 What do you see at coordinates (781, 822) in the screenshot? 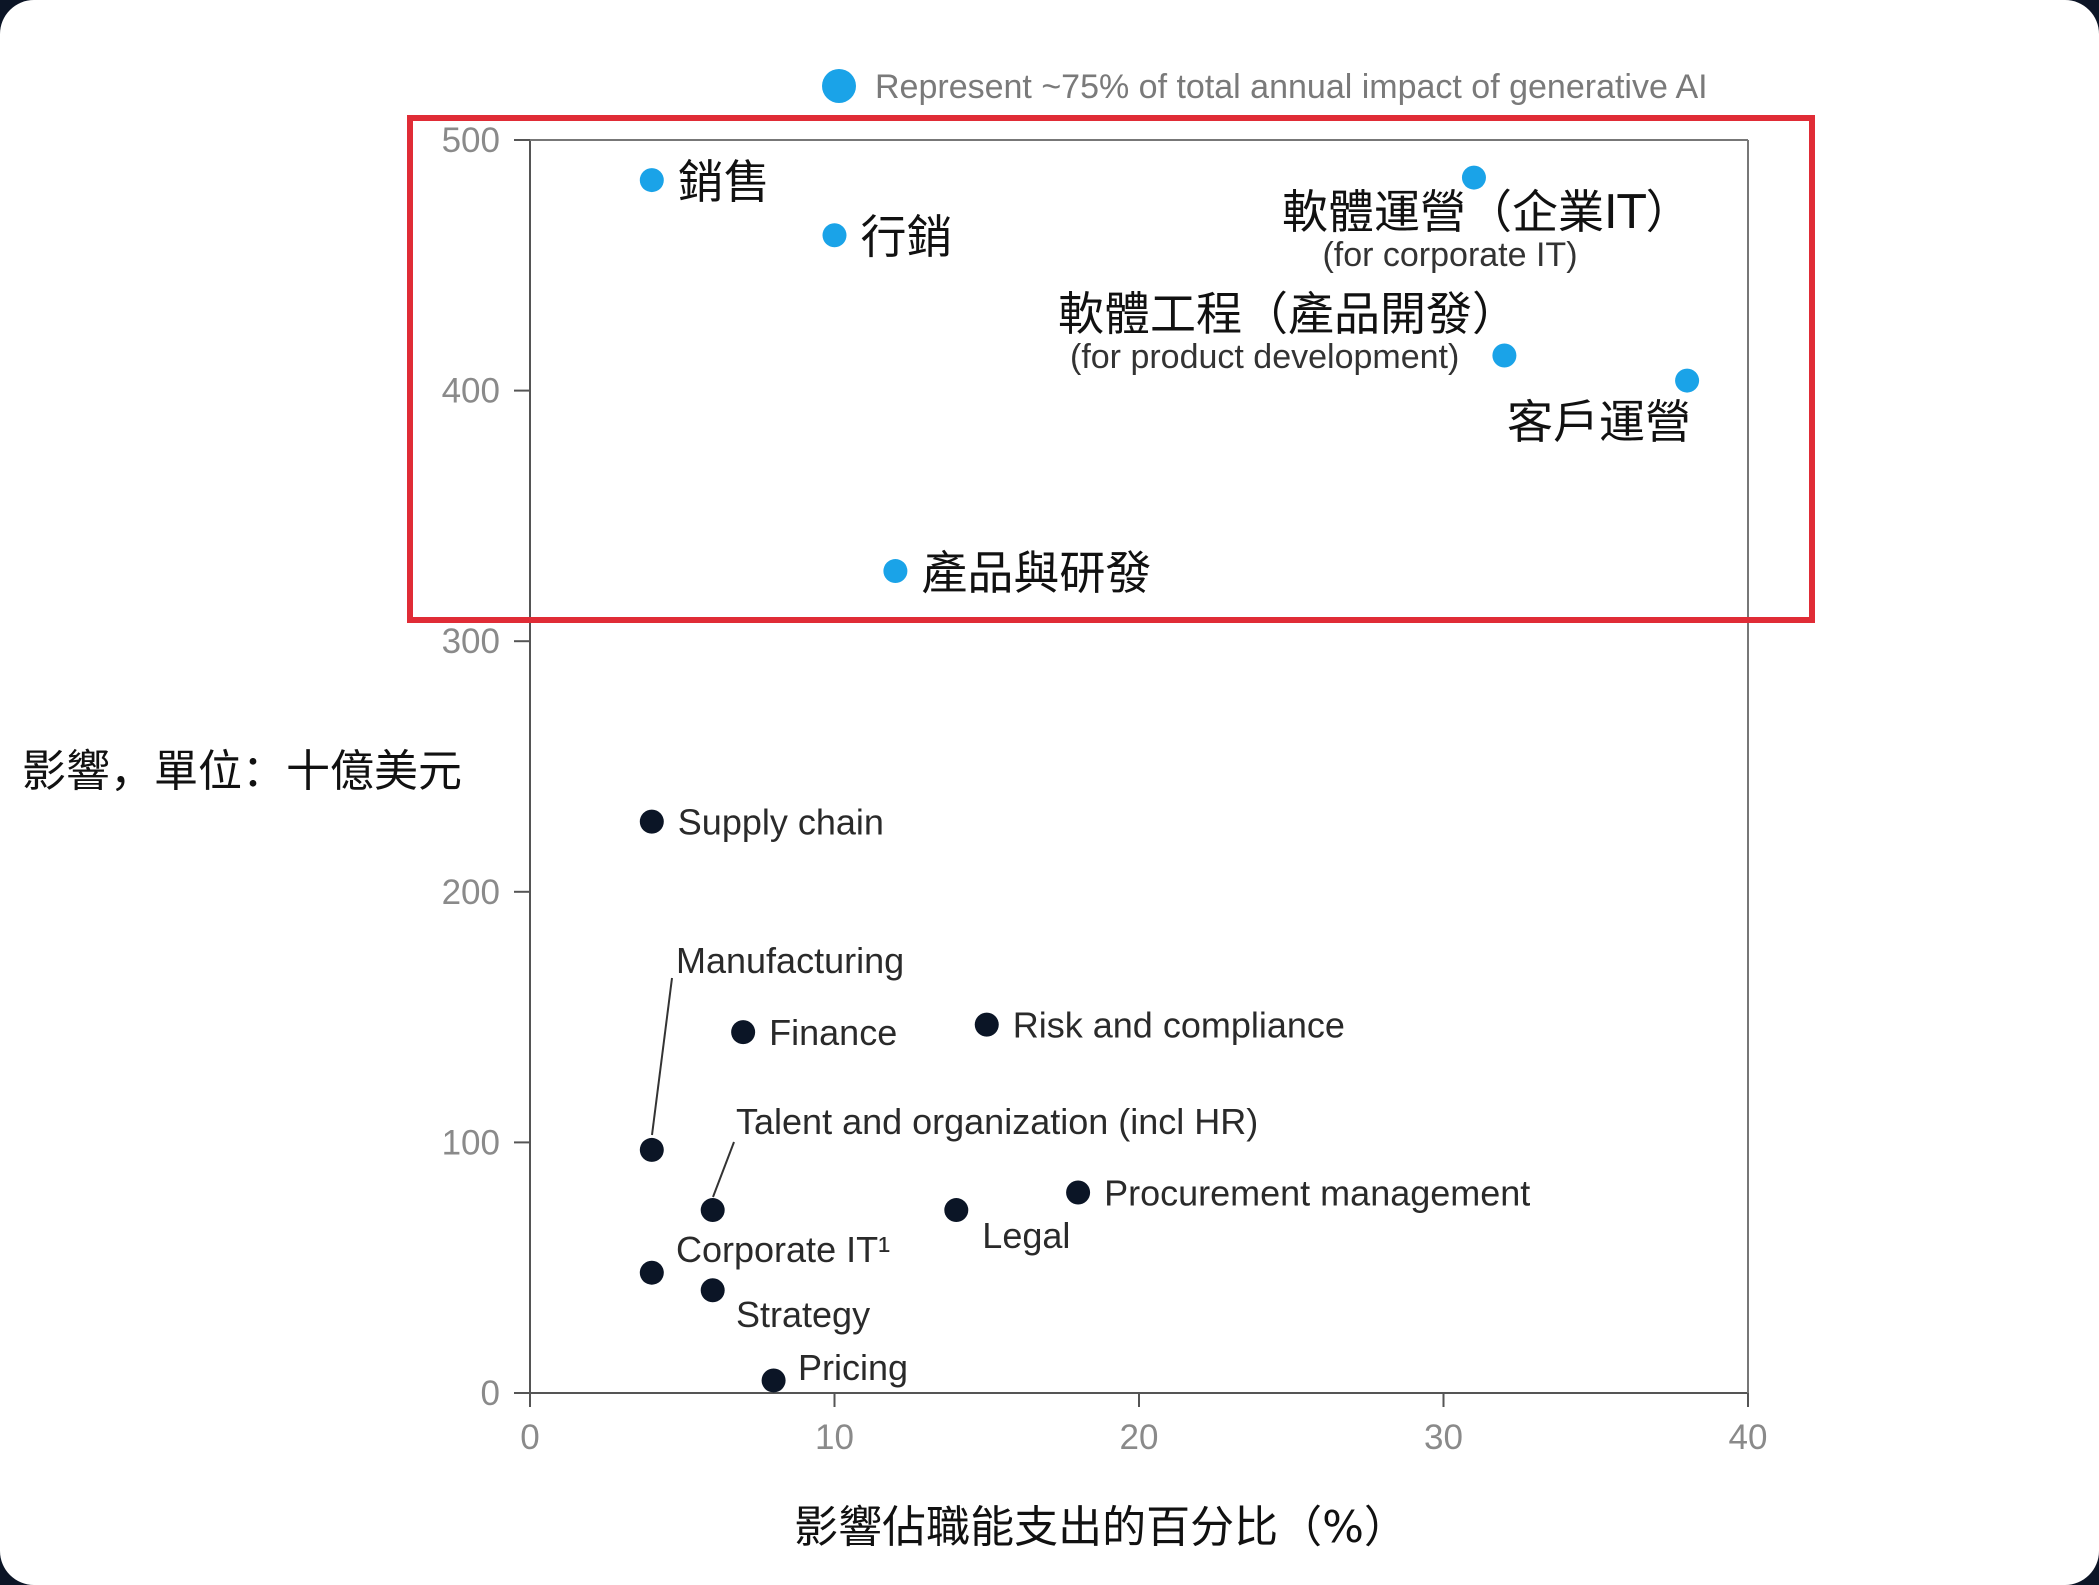
I see `point-label: Supply chain` at bounding box center [781, 822].